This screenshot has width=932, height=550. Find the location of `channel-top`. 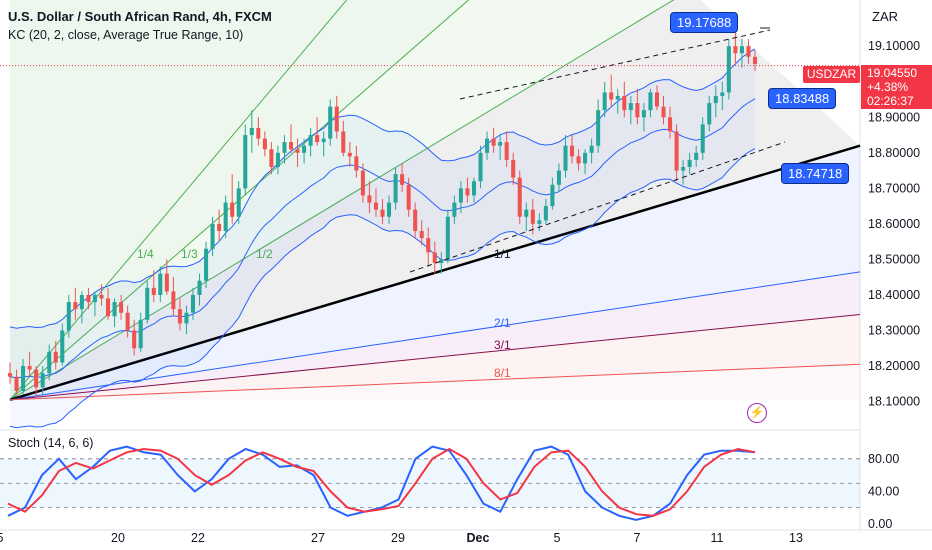

channel-top is located at coordinates (615, 64).